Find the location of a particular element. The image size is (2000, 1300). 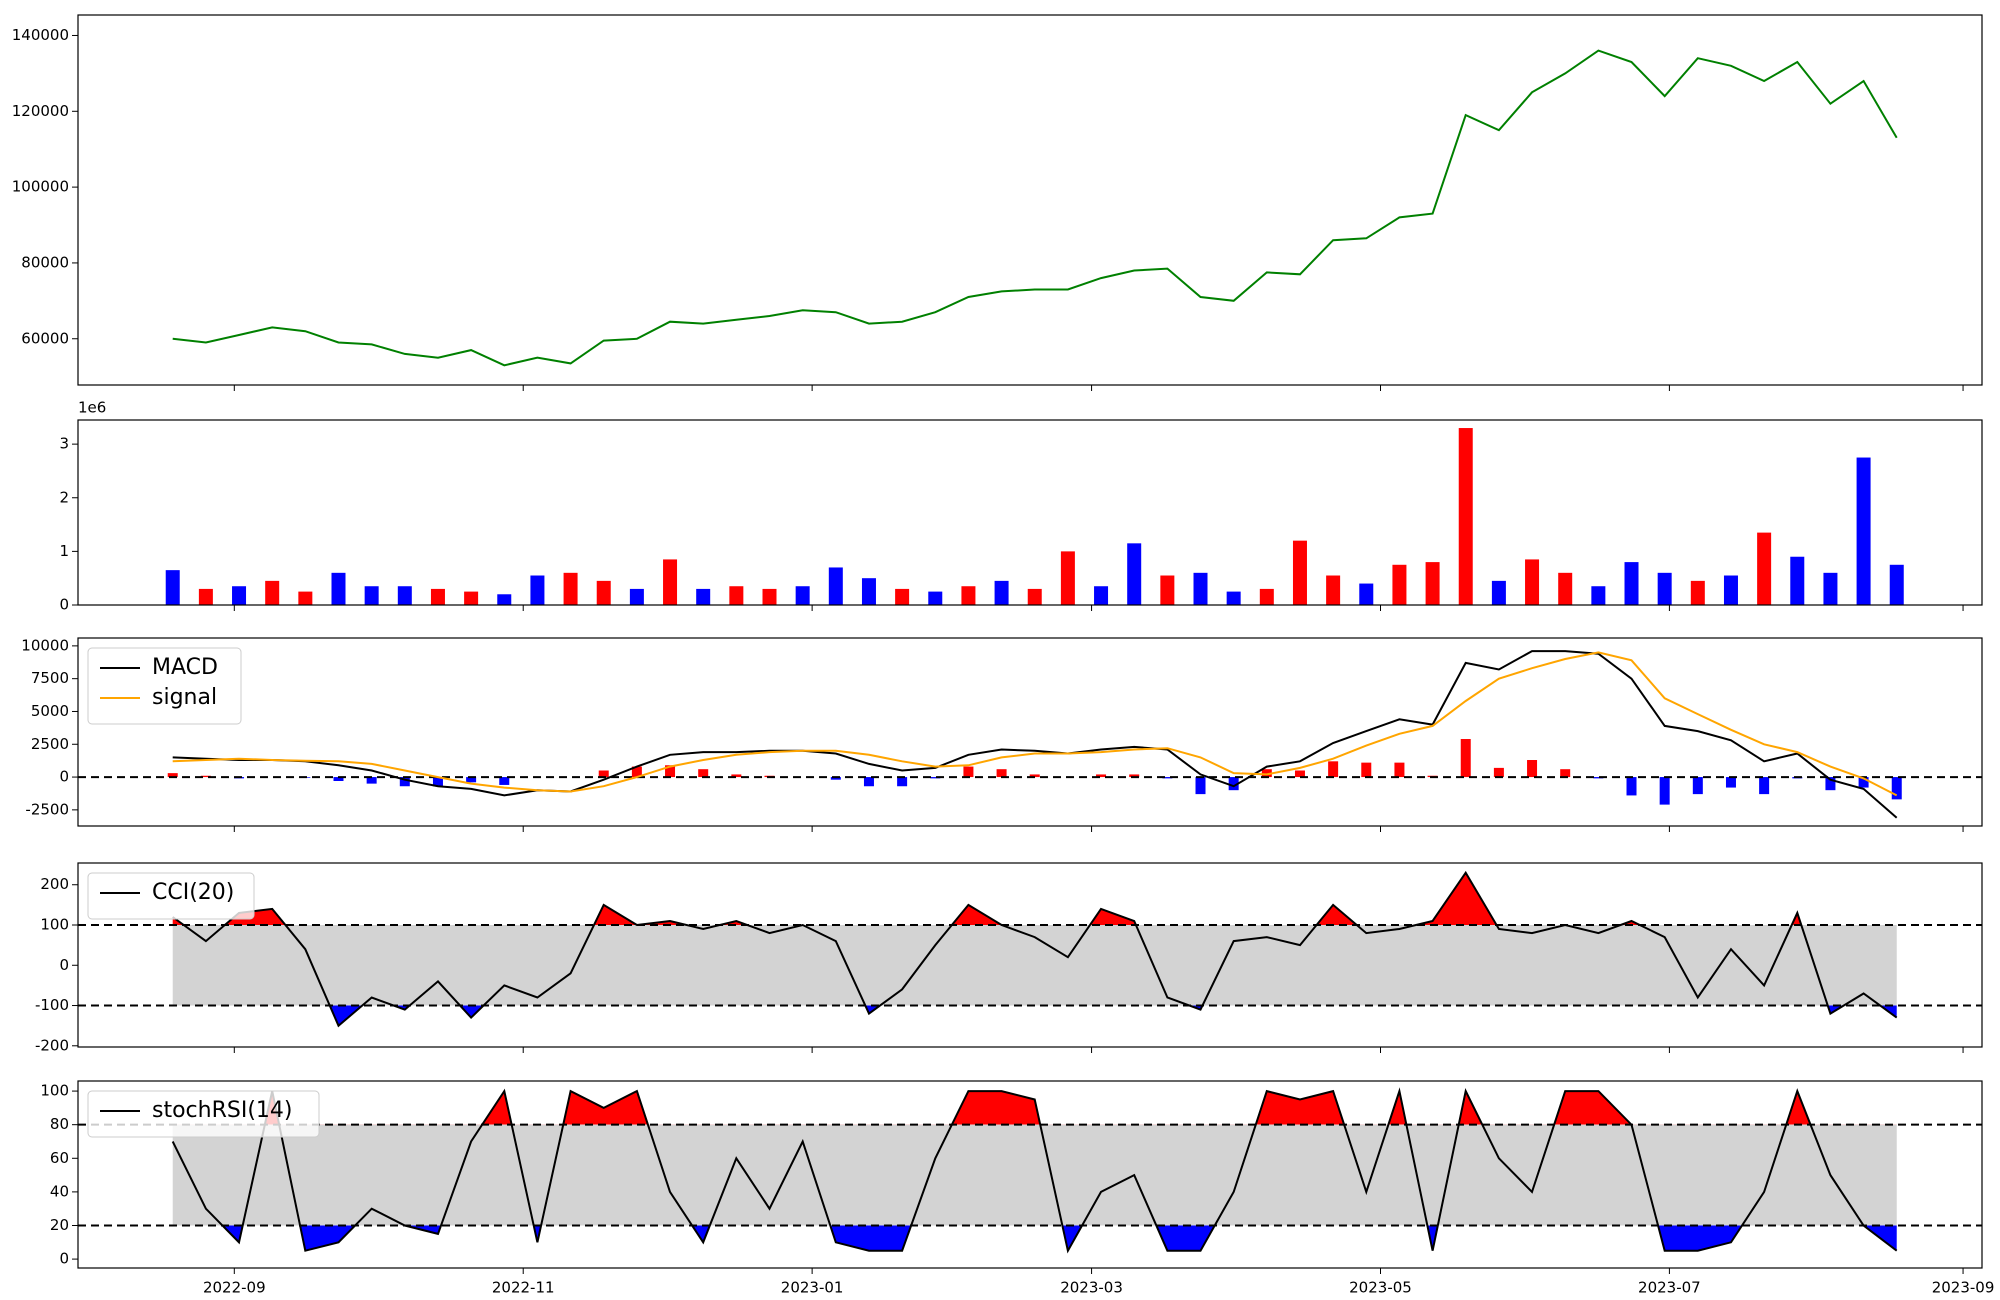

legend: CCI(20) is located at coordinates (171, 896).